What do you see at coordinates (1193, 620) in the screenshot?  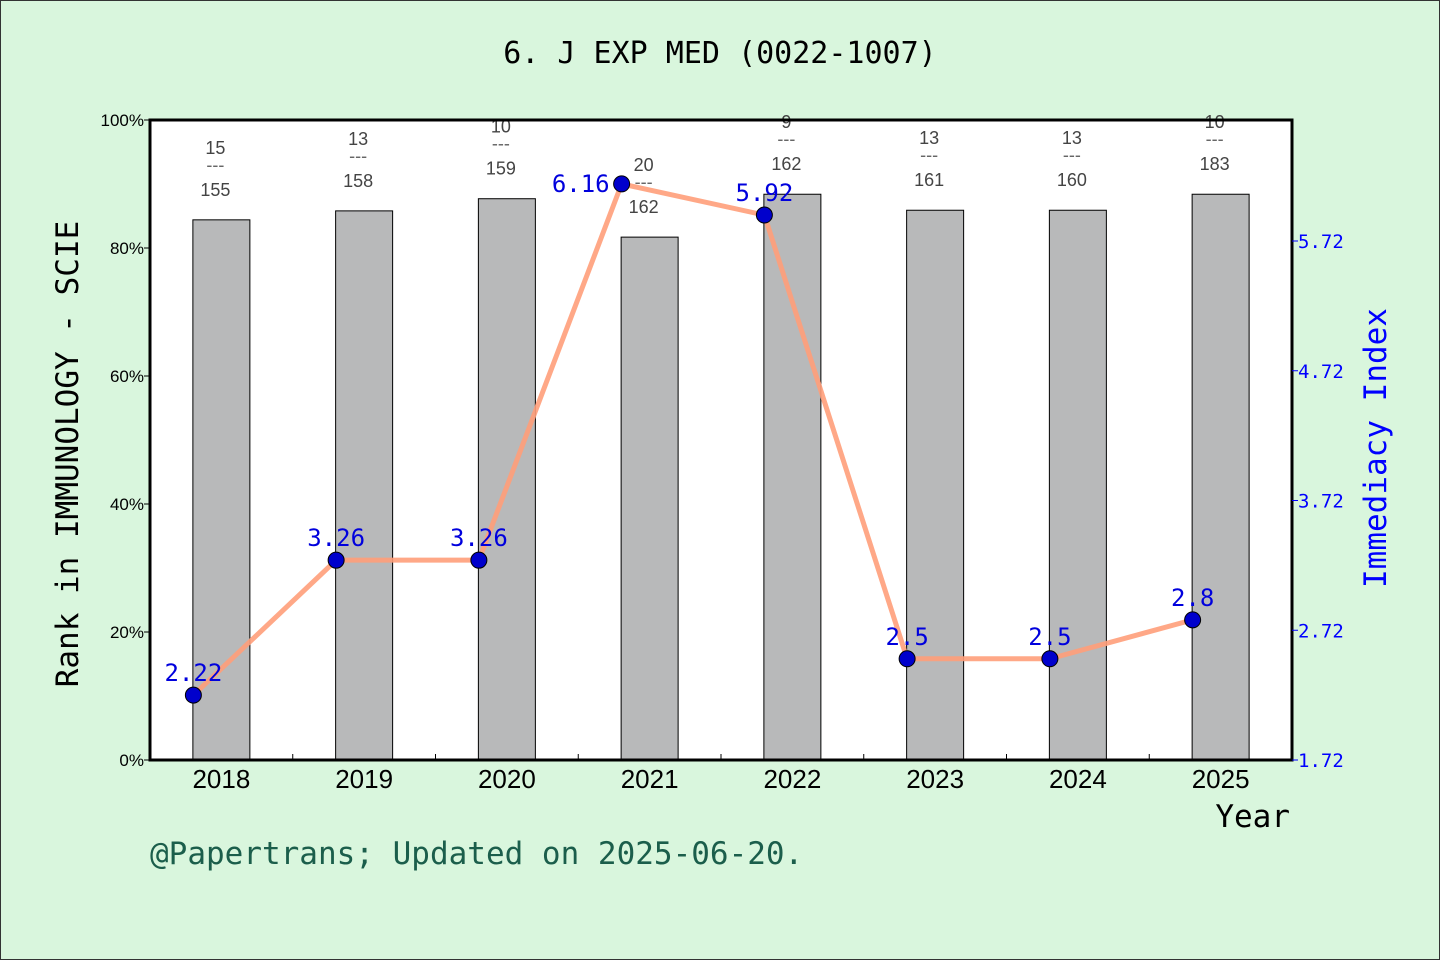 I see `immediacy-point-2025` at bounding box center [1193, 620].